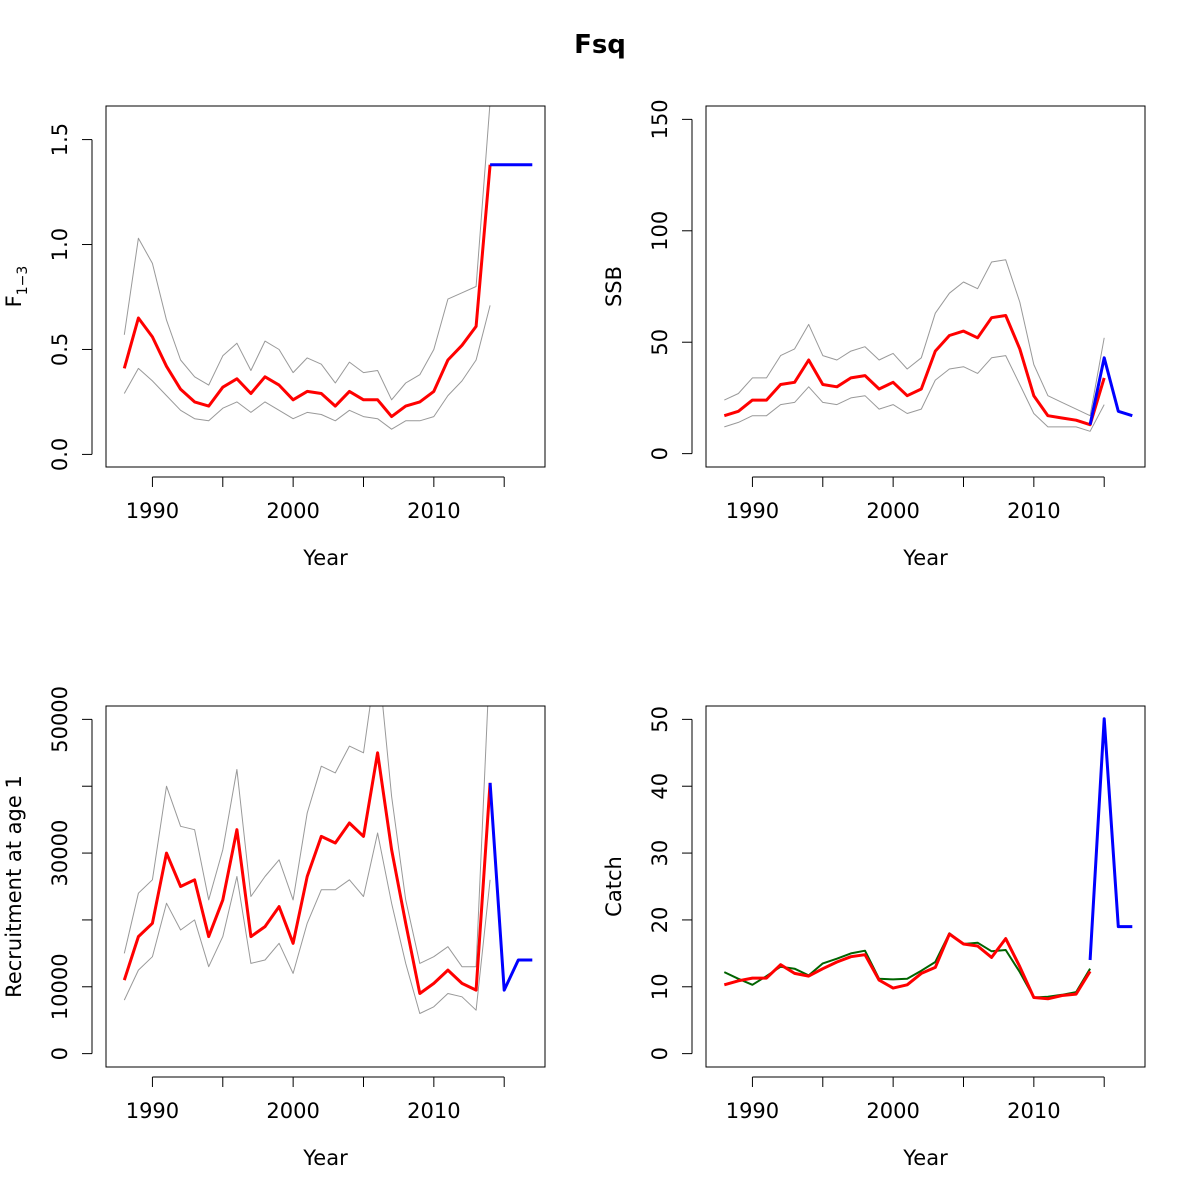 This screenshot has width=1200, height=1200. I want to click on y-tick-label: 10000, so click(60, 986).